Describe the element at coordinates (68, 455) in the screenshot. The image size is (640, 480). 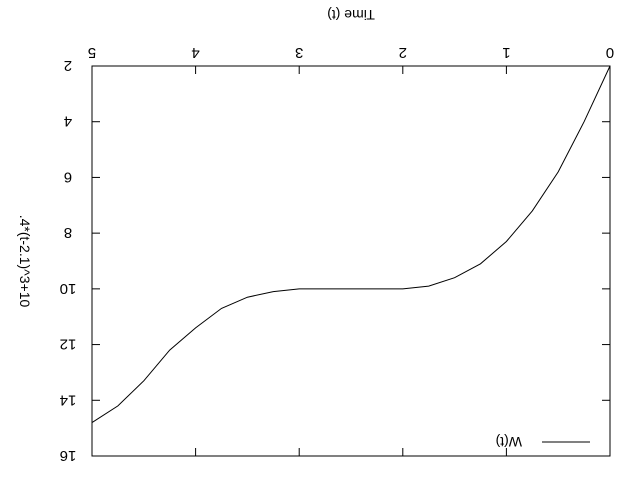
I see `y-tick-label: 16` at that location.